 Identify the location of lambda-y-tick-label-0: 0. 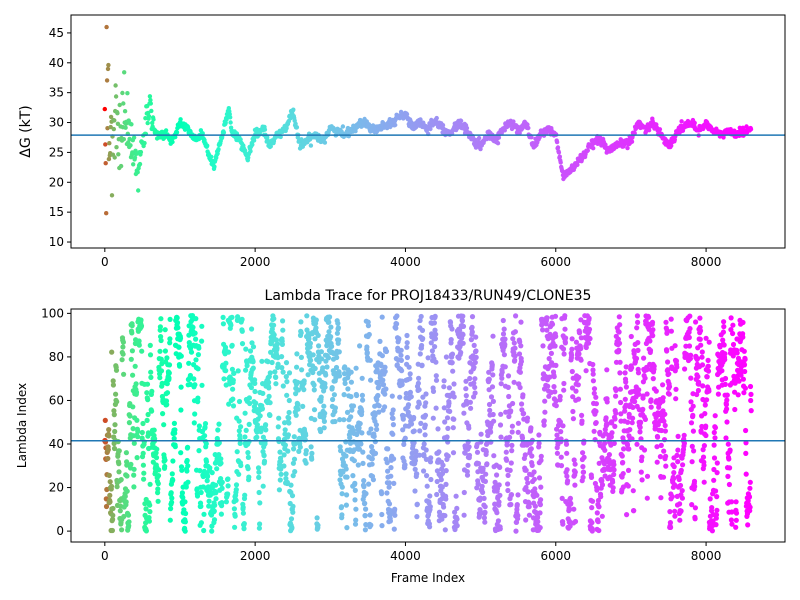
(60, 531).